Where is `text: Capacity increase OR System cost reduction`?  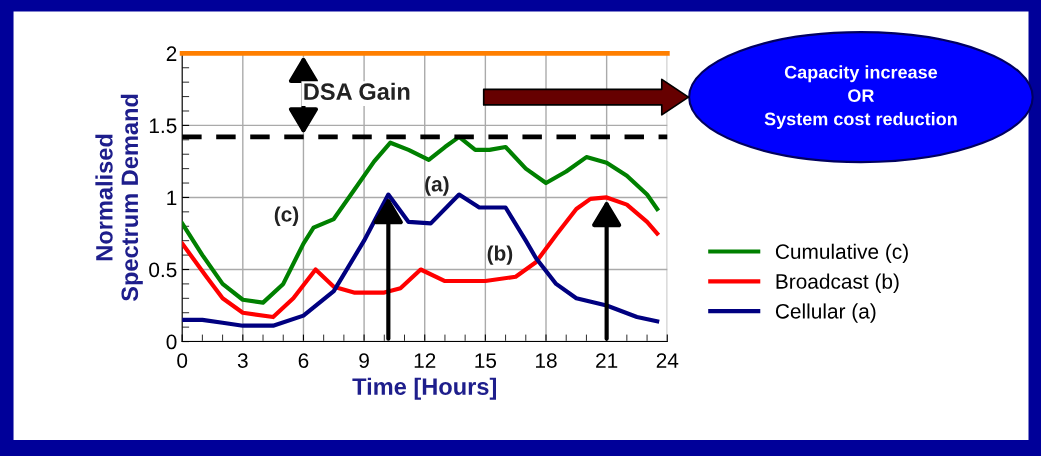 text: Capacity increase OR System cost reduction is located at coordinates (860, 97).